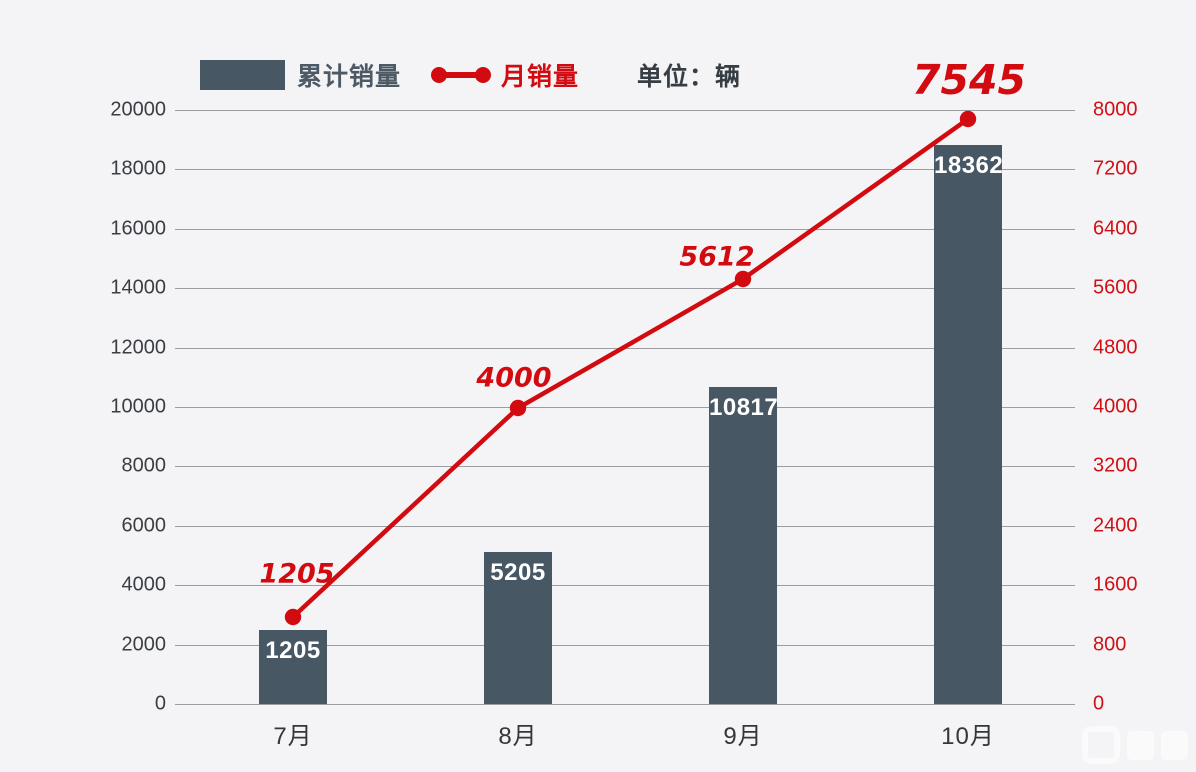 This screenshot has height=772, width=1196. What do you see at coordinates (138, 168) in the screenshot?
I see `left-axis-tick: 18000` at bounding box center [138, 168].